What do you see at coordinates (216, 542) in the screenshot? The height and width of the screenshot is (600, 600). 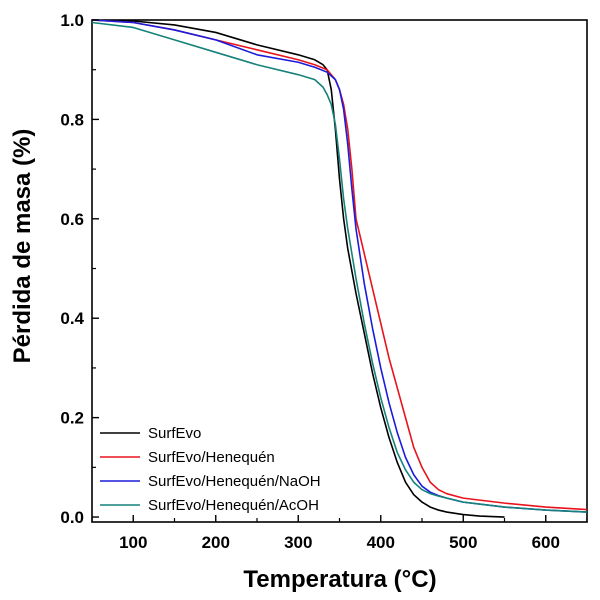 I see `x-tick-label: 200` at bounding box center [216, 542].